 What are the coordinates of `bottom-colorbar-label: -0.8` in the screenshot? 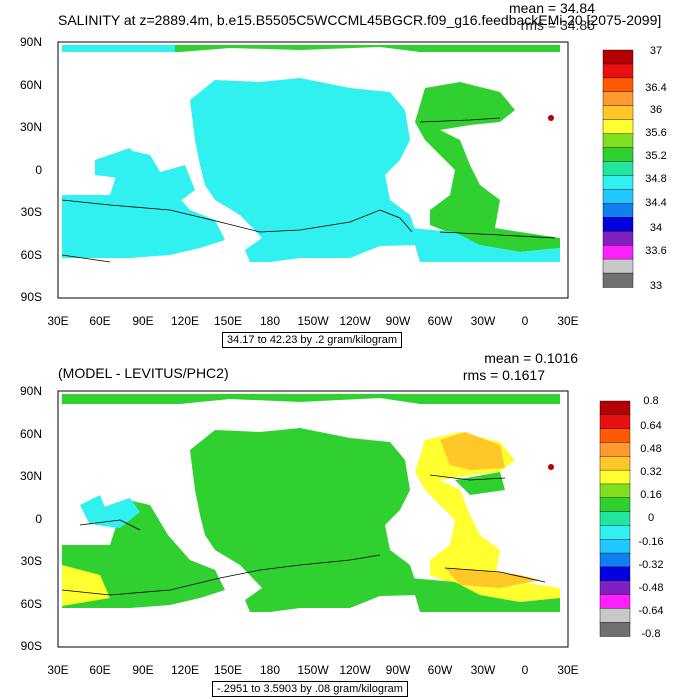 It's located at (651, 634).